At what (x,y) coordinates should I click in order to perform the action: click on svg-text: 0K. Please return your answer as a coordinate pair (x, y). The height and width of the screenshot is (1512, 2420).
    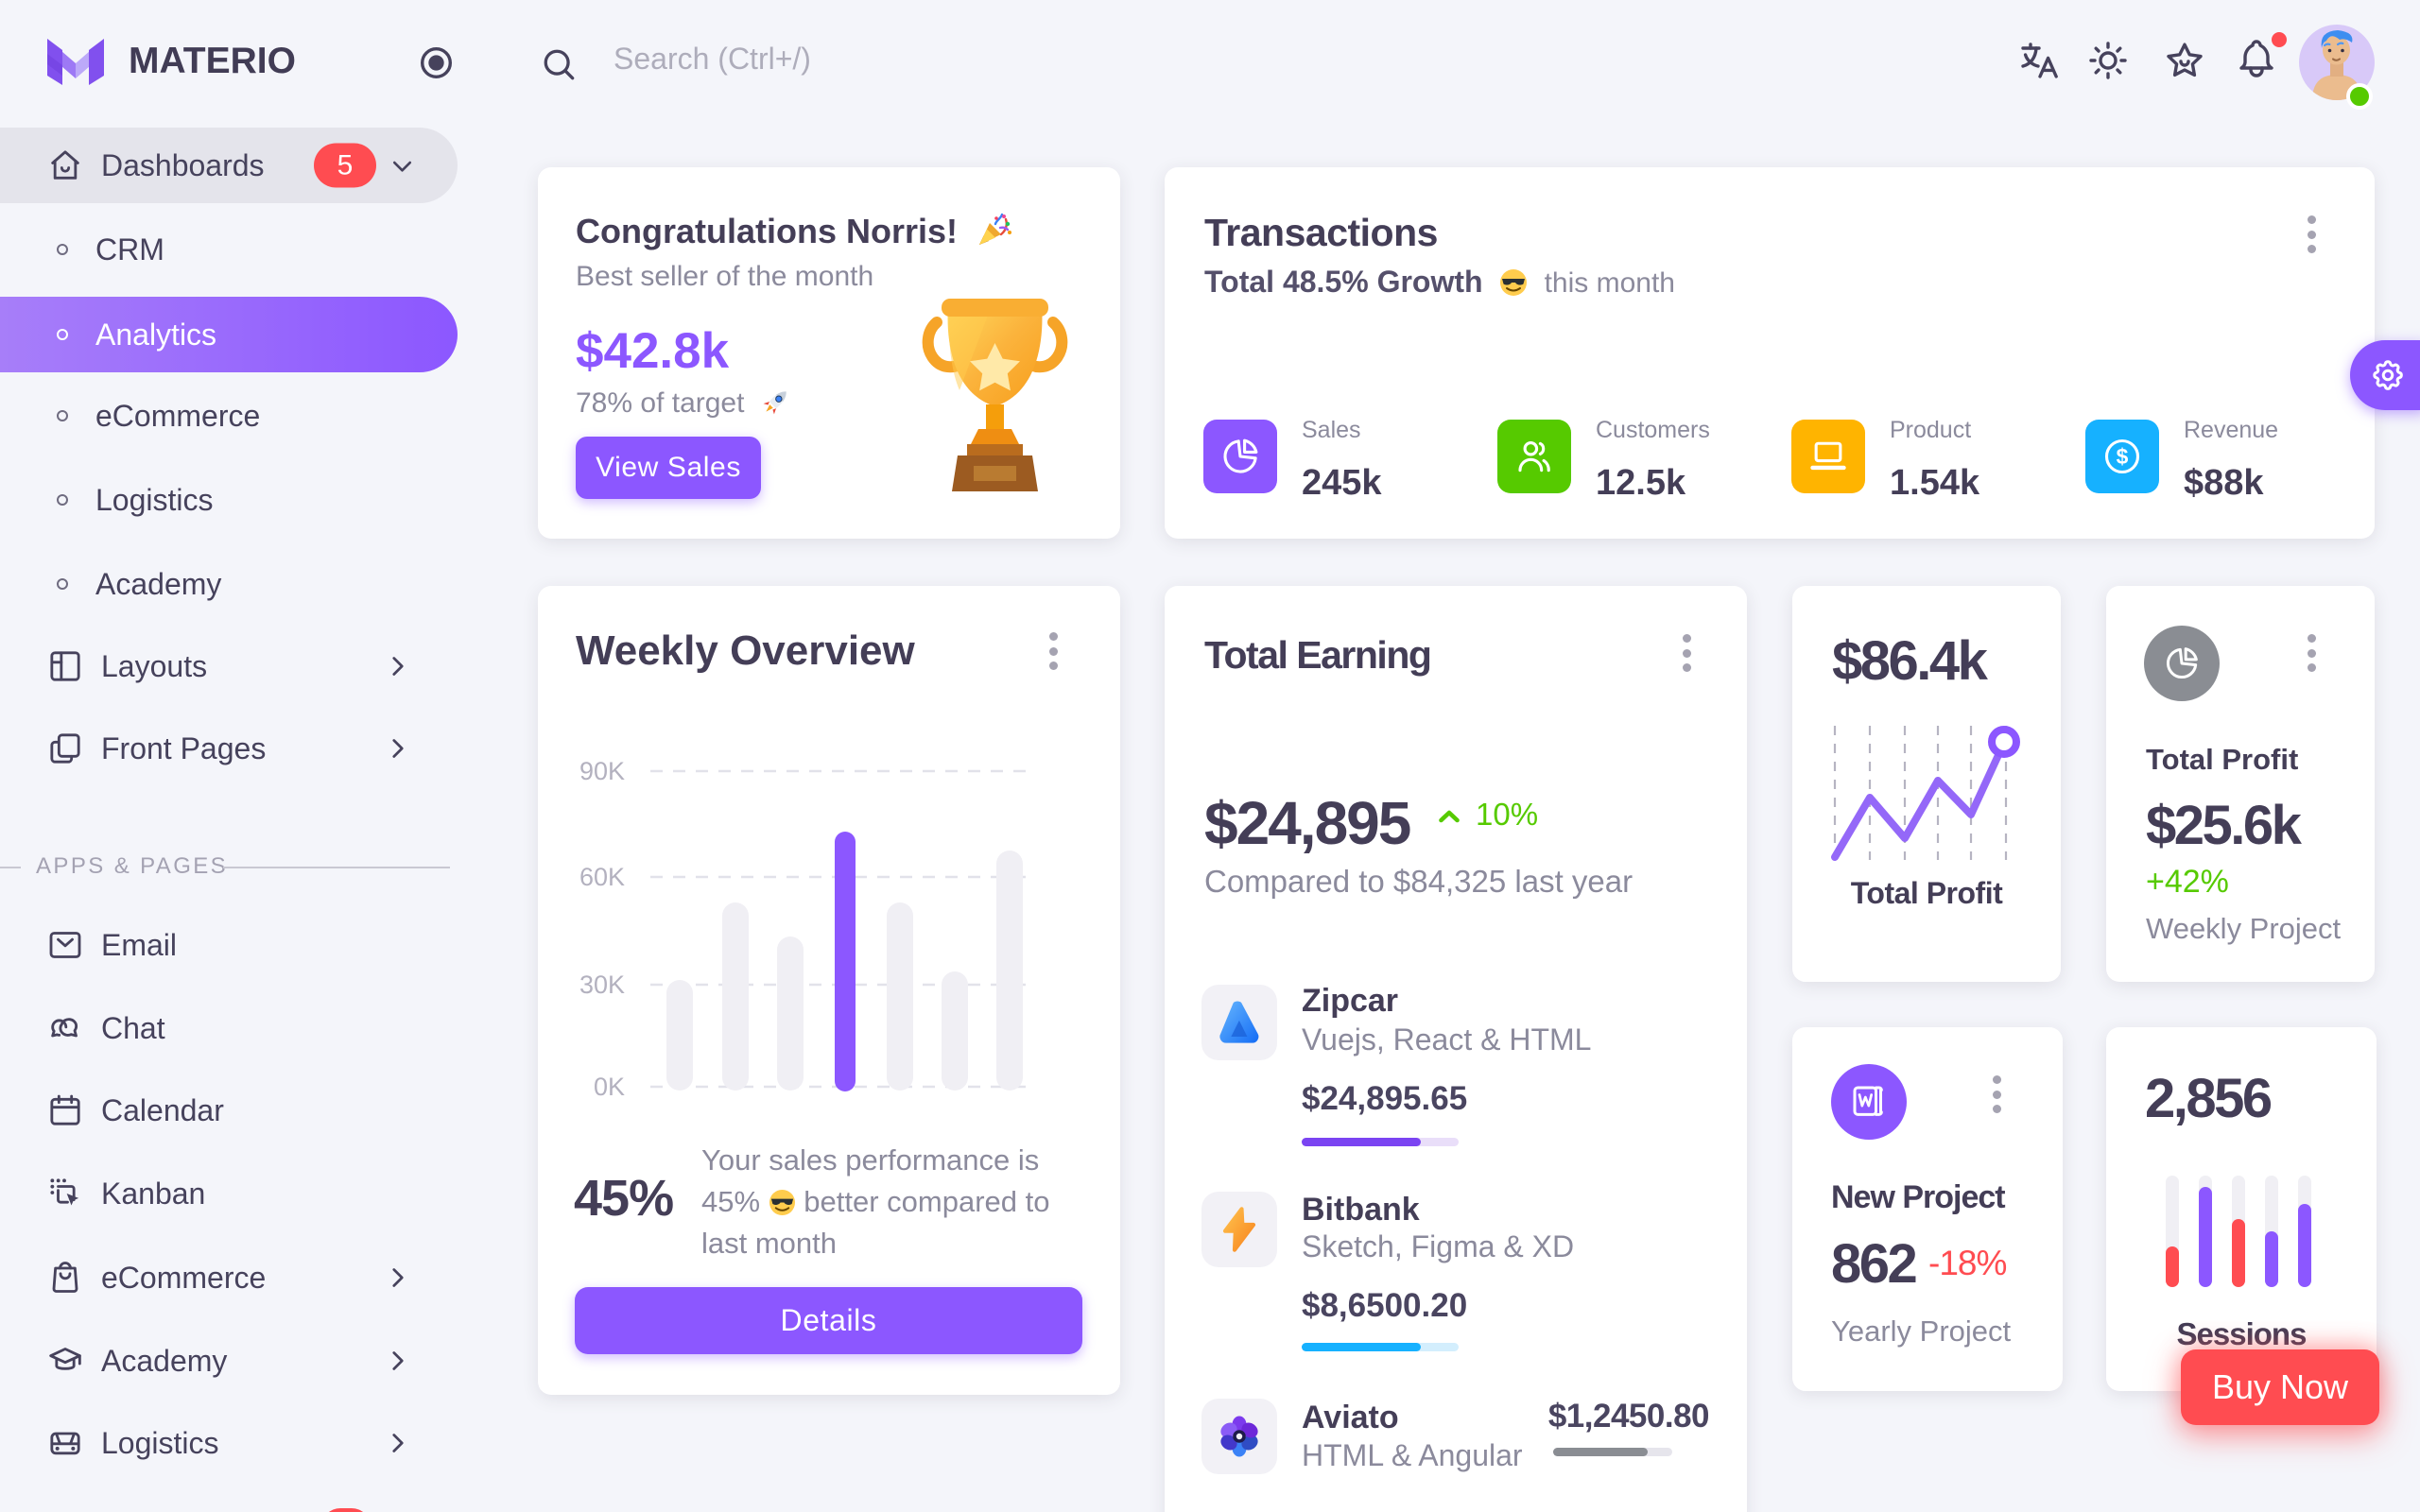
    Looking at the image, I should click on (609, 1087).